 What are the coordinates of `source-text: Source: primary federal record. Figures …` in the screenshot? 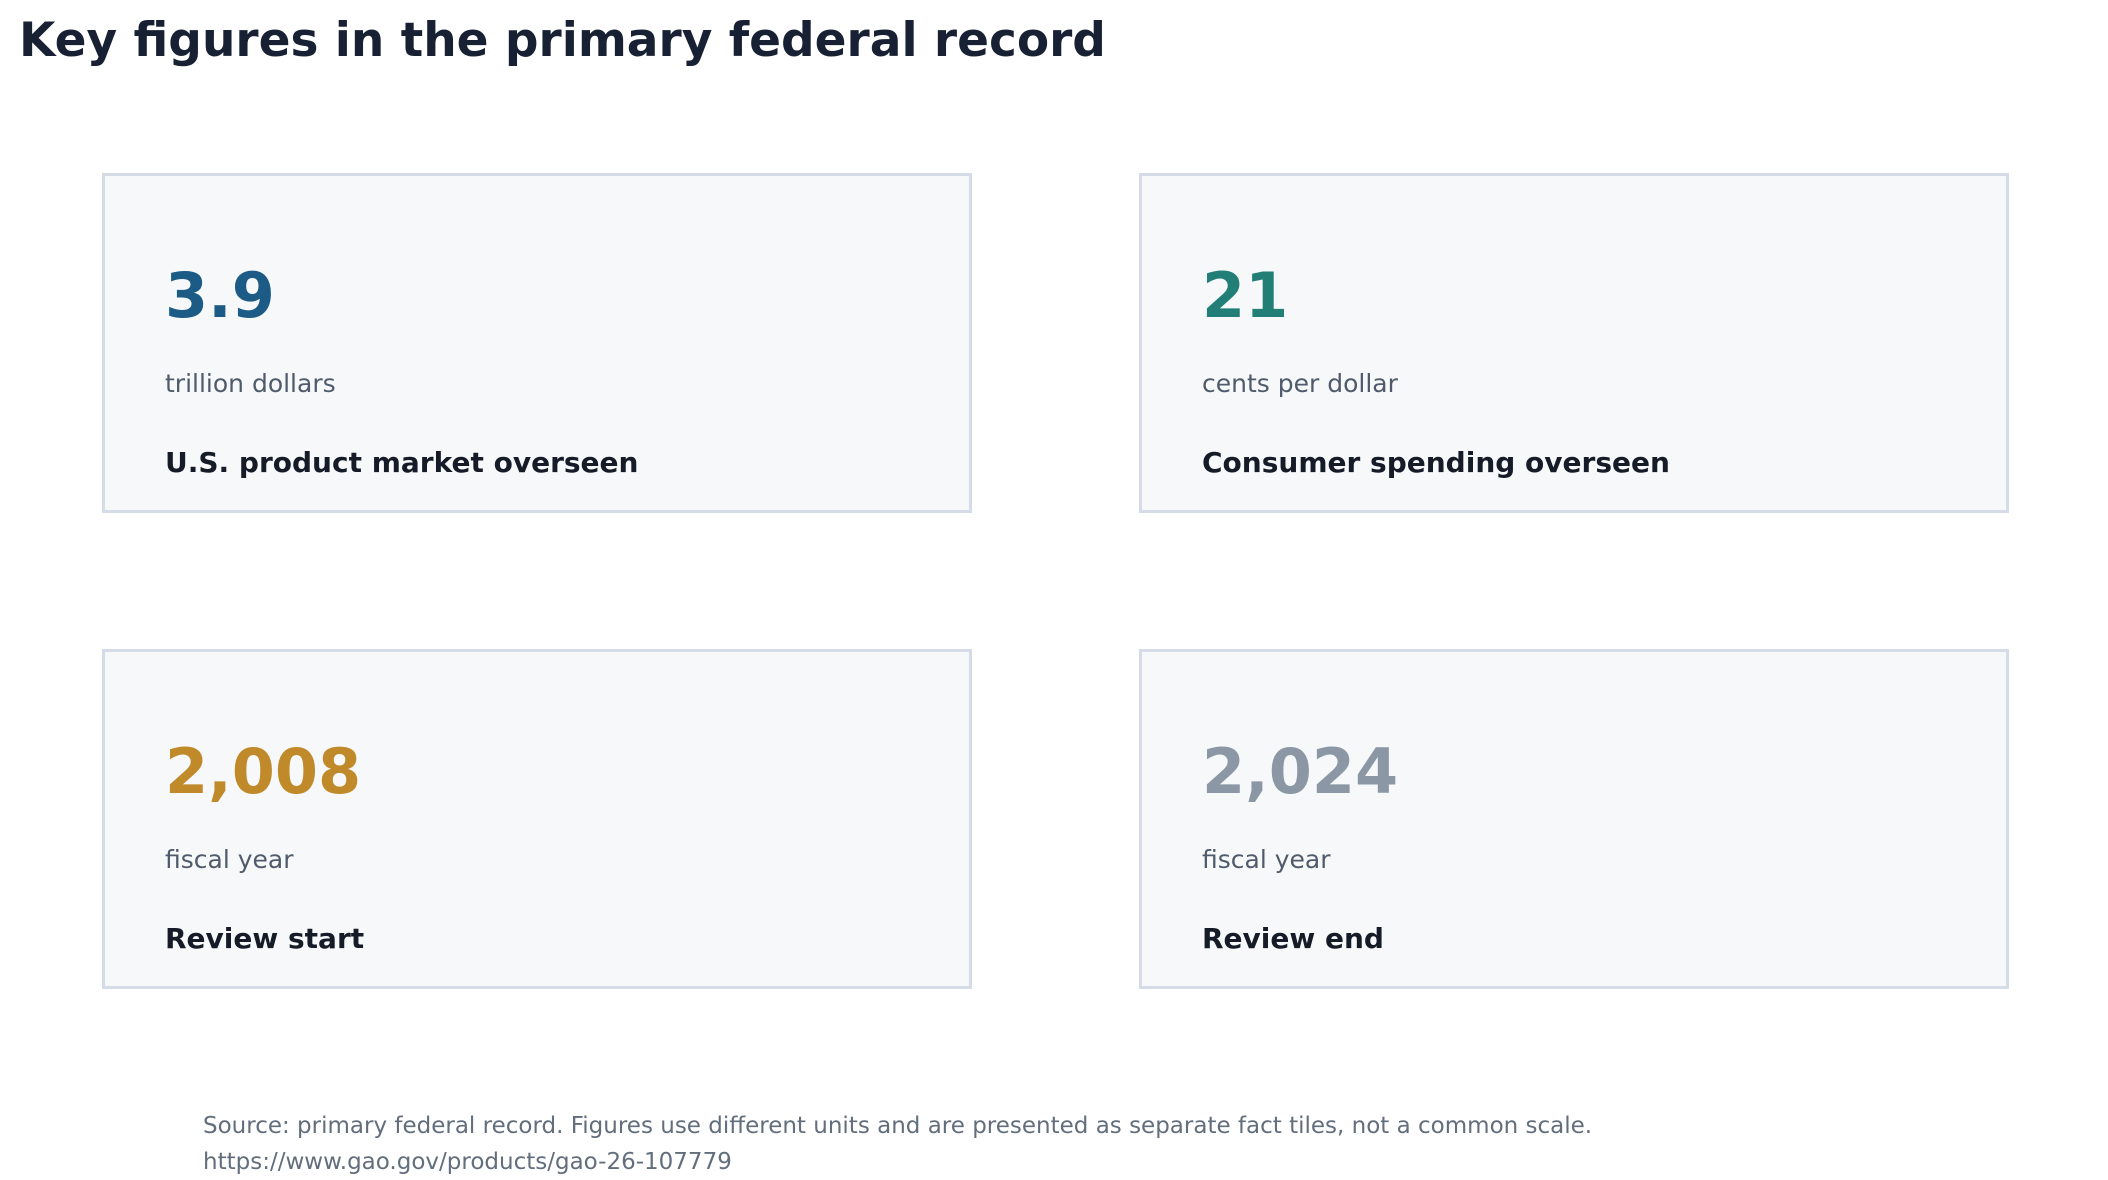 It's located at (898, 1126).